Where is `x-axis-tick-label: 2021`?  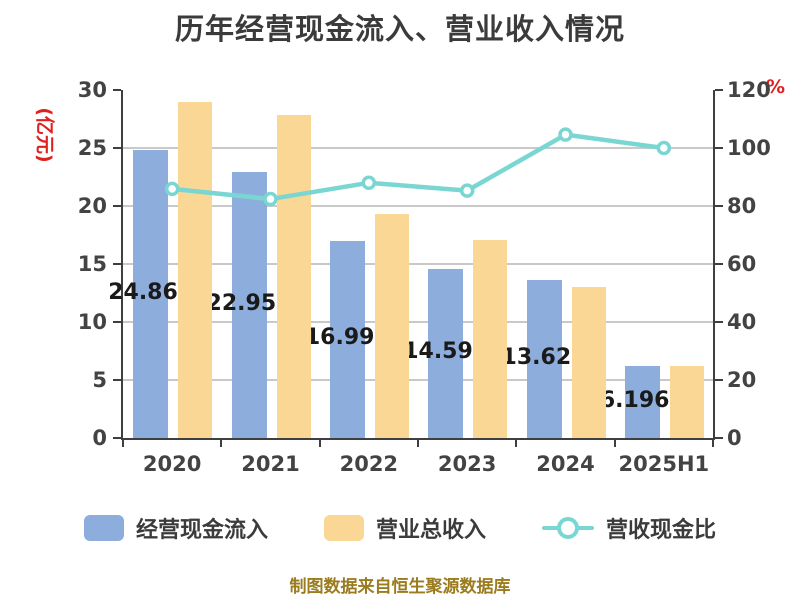
x-axis-tick-label: 2021 is located at coordinates (270, 464).